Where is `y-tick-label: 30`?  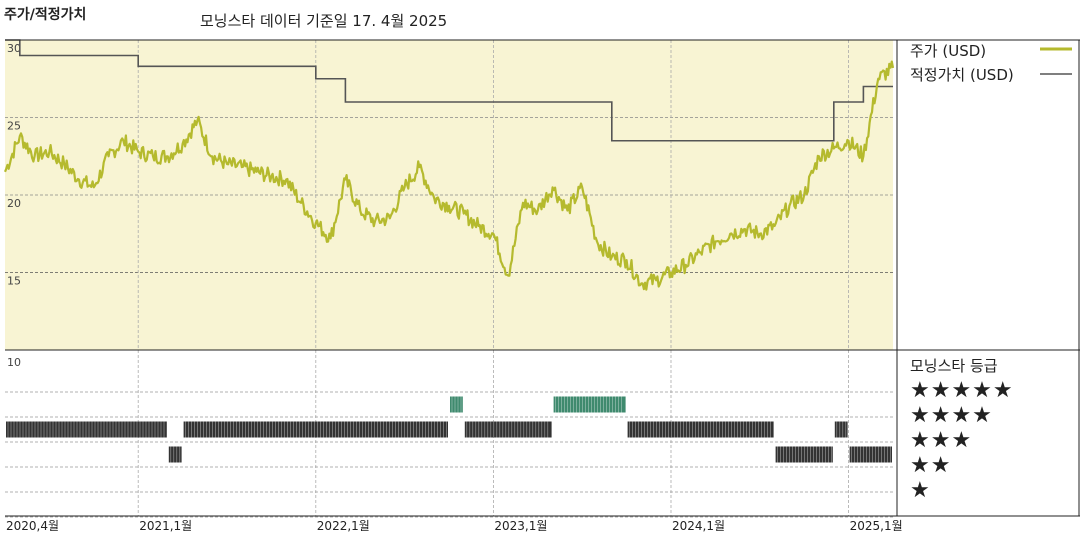 y-tick-label: 30 is located at coordinates (14, 48).